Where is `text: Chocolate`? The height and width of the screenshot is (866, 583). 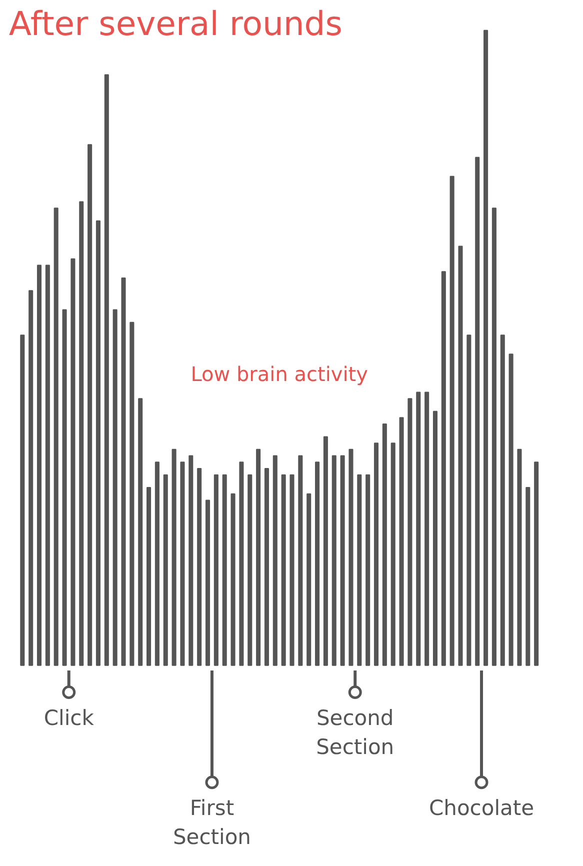
text: Chocolate is located at coordinates (481, 808).